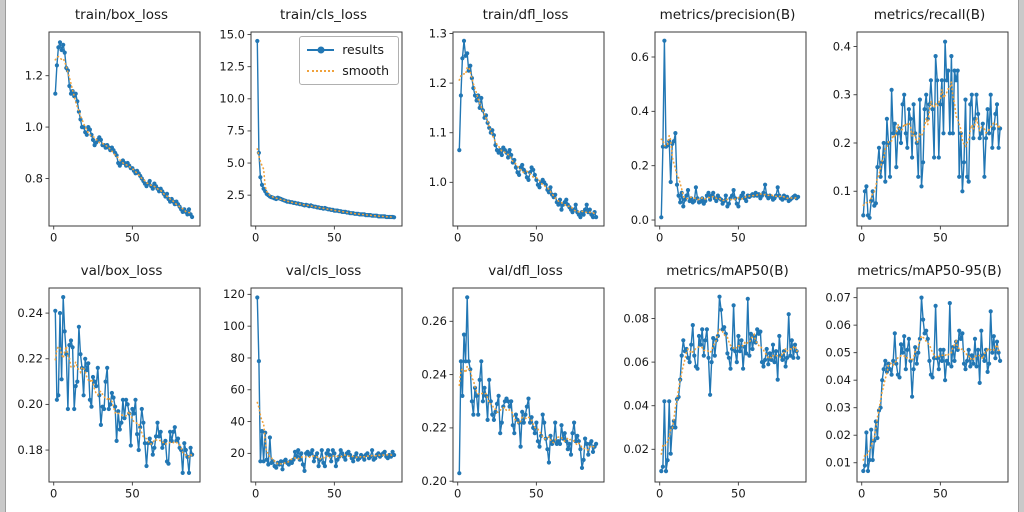 The image size is (1024, 512). I want to click on smooth-line-sample, so click(321, 70).